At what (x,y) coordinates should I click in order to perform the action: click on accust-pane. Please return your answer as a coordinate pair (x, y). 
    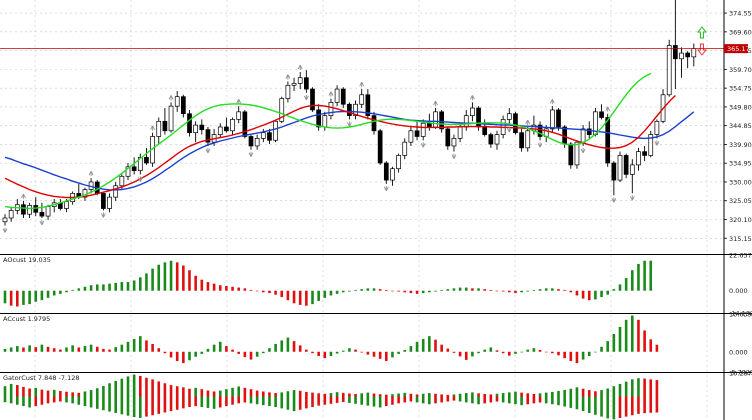
    Looking at the image, I should click on (331, 339).